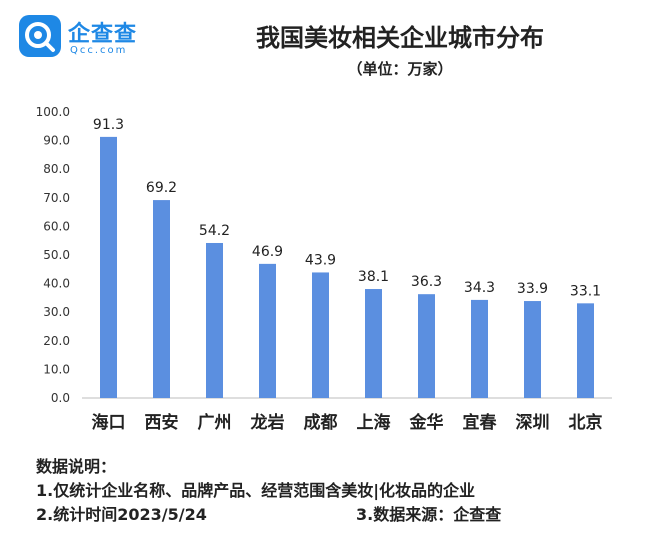 The height and width of the screenshot is (536, 658). I want to click on bar-value-label: 69.2, so click(161, 188).